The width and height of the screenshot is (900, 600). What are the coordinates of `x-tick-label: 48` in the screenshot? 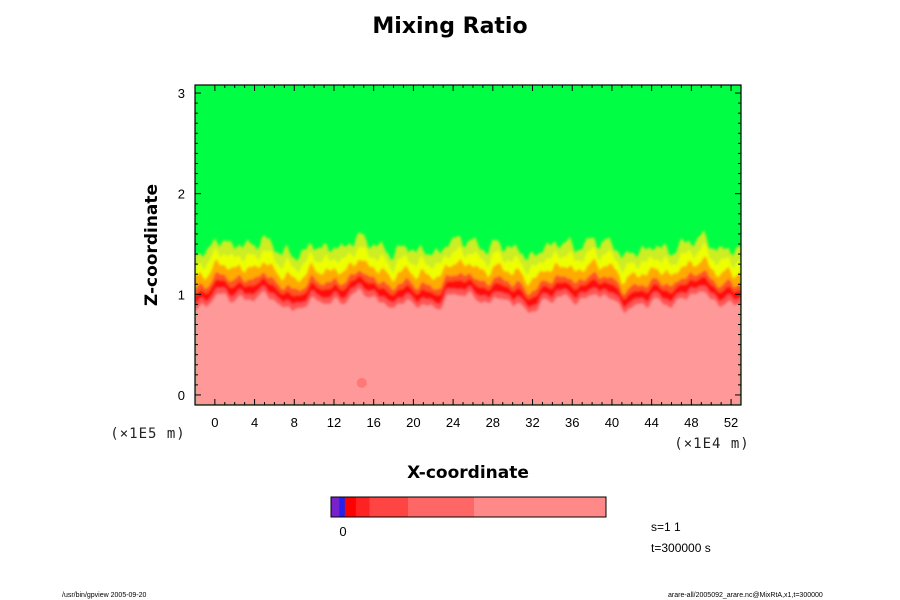 It's located at (691, 422).